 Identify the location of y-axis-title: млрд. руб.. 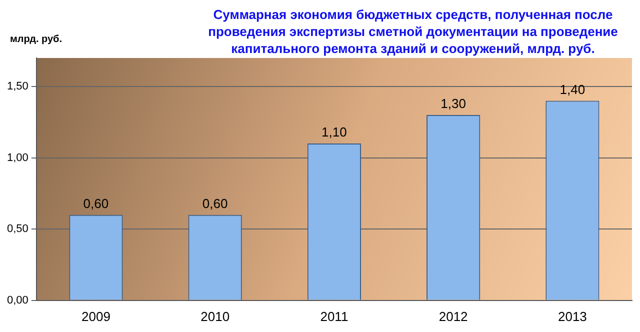
(36, 39).